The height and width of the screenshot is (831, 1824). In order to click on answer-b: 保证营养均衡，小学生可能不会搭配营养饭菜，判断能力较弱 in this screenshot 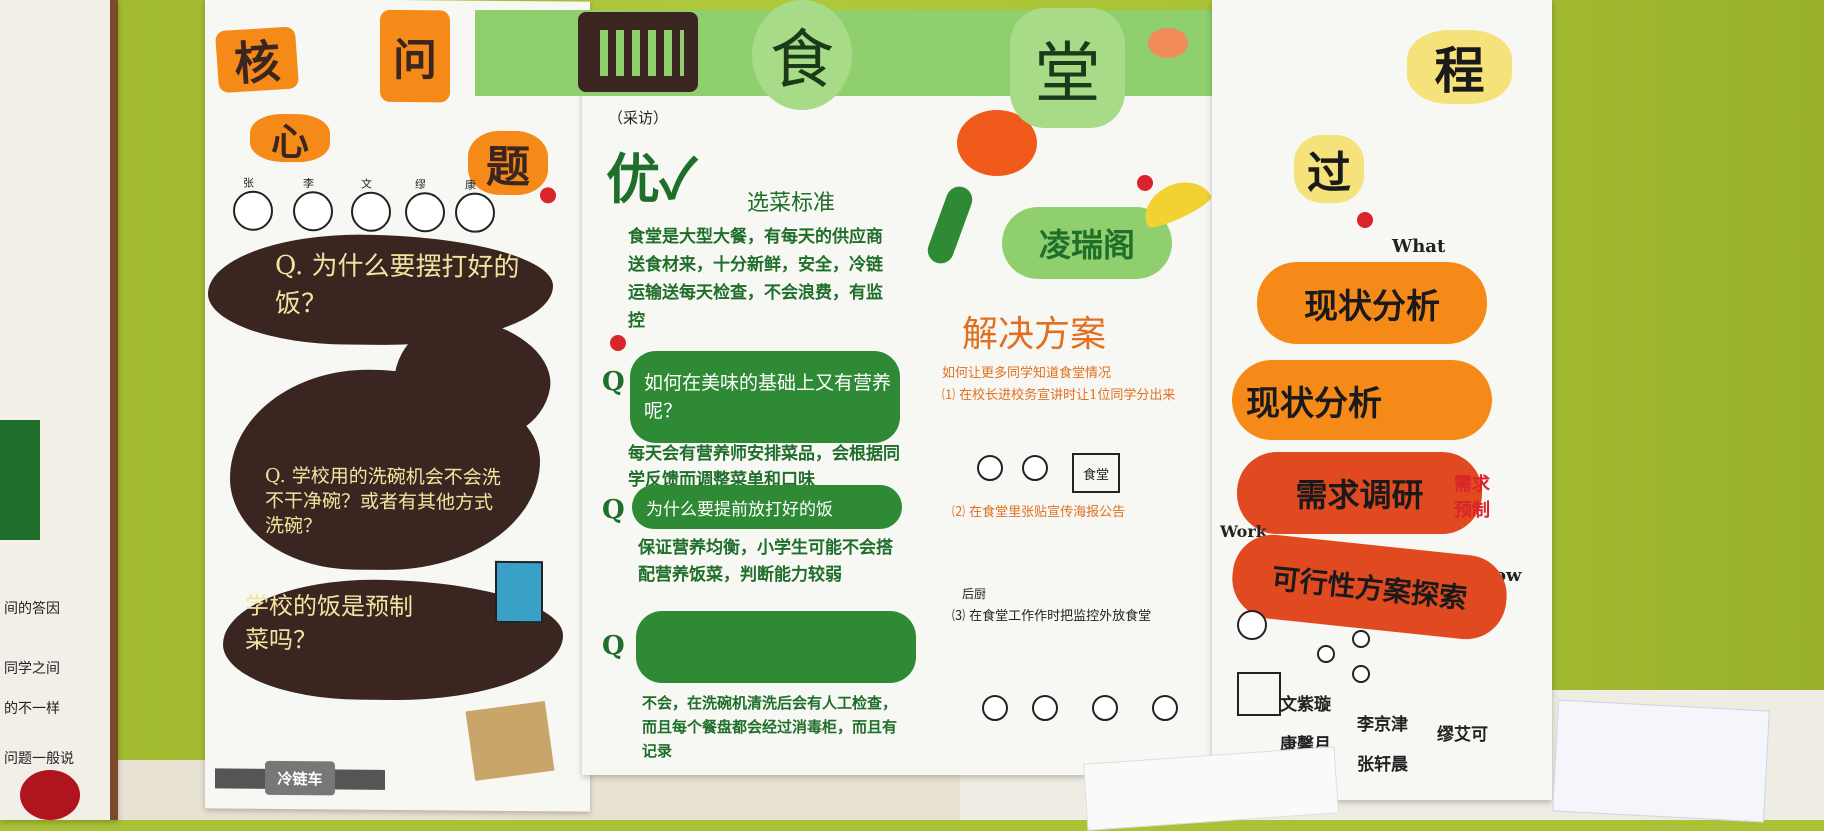, I will do `click(765, 561)`.